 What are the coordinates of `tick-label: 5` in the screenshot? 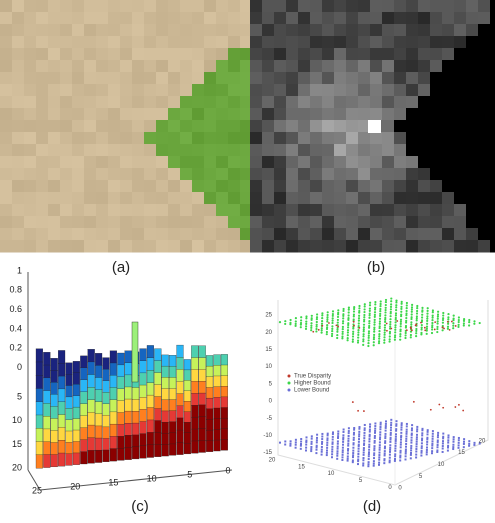 It's located at (361, 481).